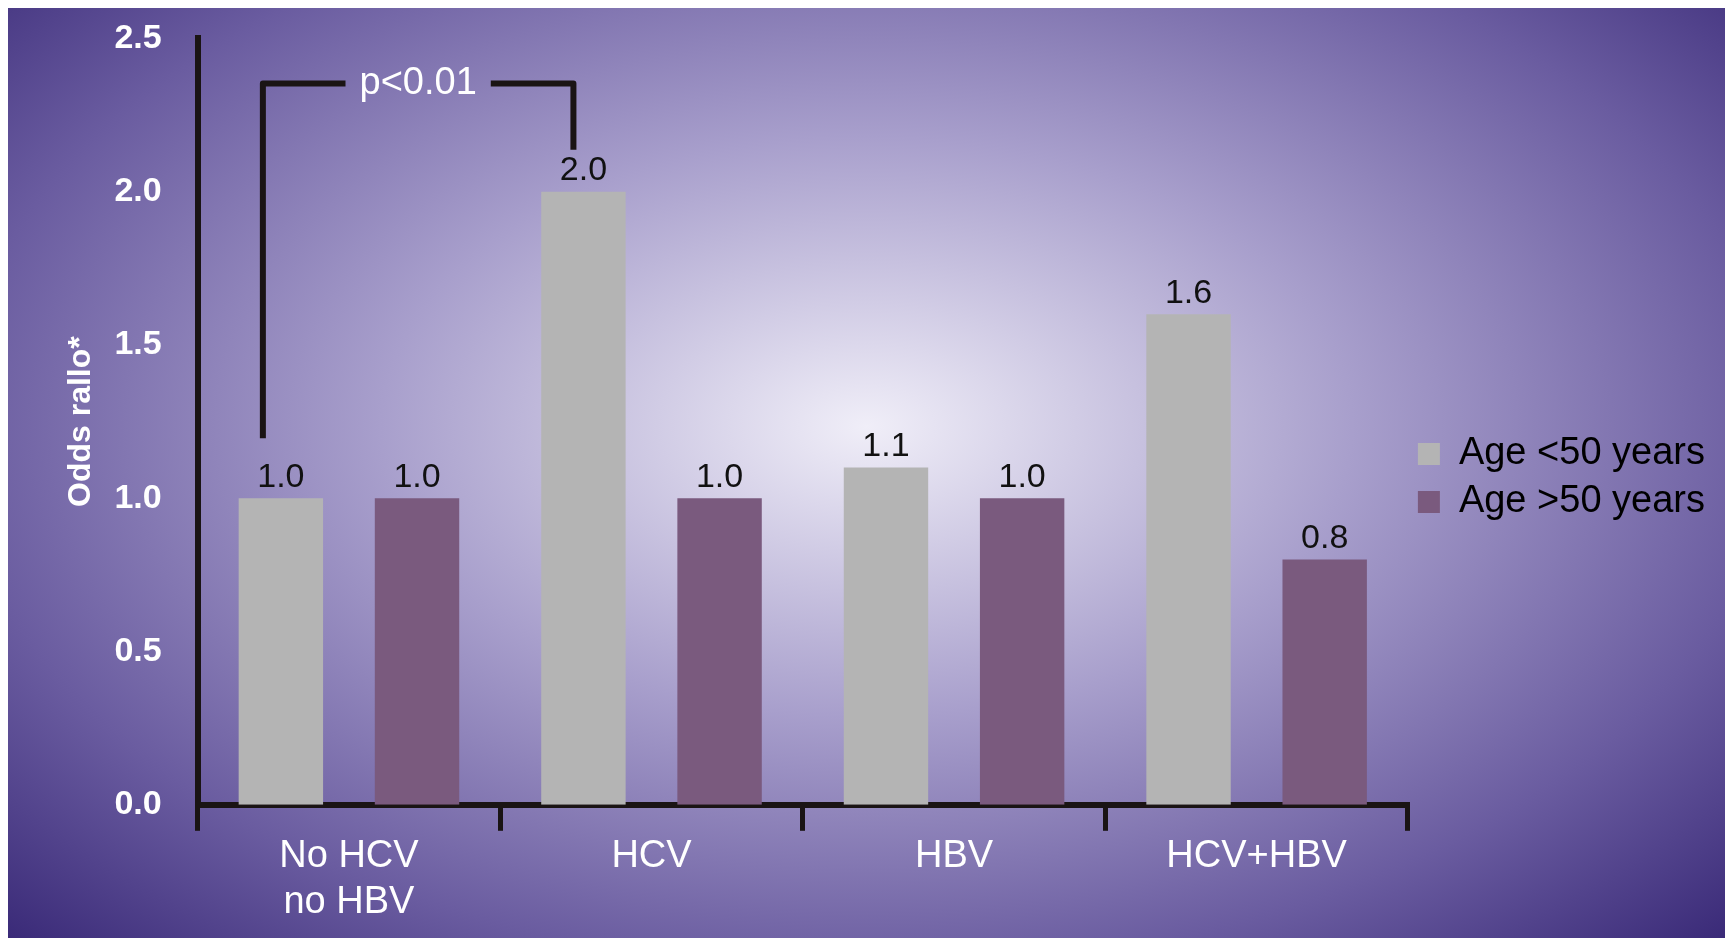 Image resolution: width=1733 pixels, height=947 pixels. What do you see at coordinates (138, 495) in the screenshot?
I see `y-tick-label: 1.0` at bounding box center [138, 495].